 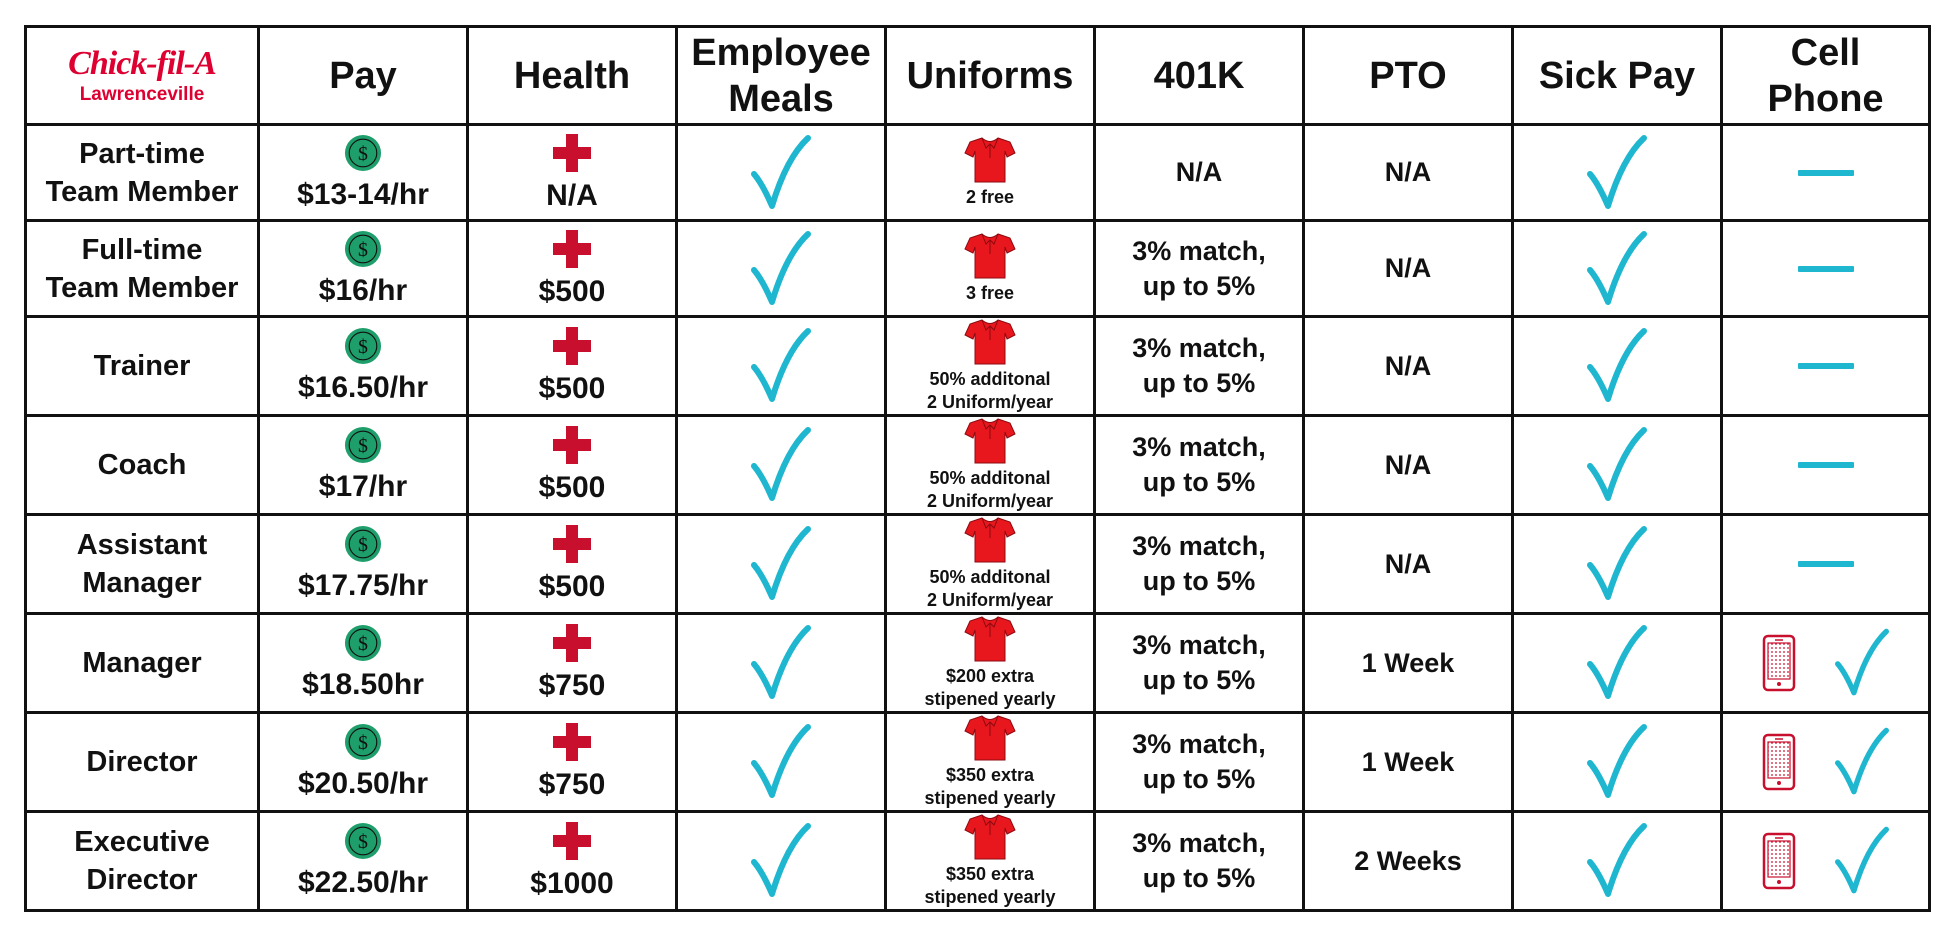 What do you see at coordinates (572, 883) in the screenshot?
I see `health-value: $1000` at bounding box center [572, 883].